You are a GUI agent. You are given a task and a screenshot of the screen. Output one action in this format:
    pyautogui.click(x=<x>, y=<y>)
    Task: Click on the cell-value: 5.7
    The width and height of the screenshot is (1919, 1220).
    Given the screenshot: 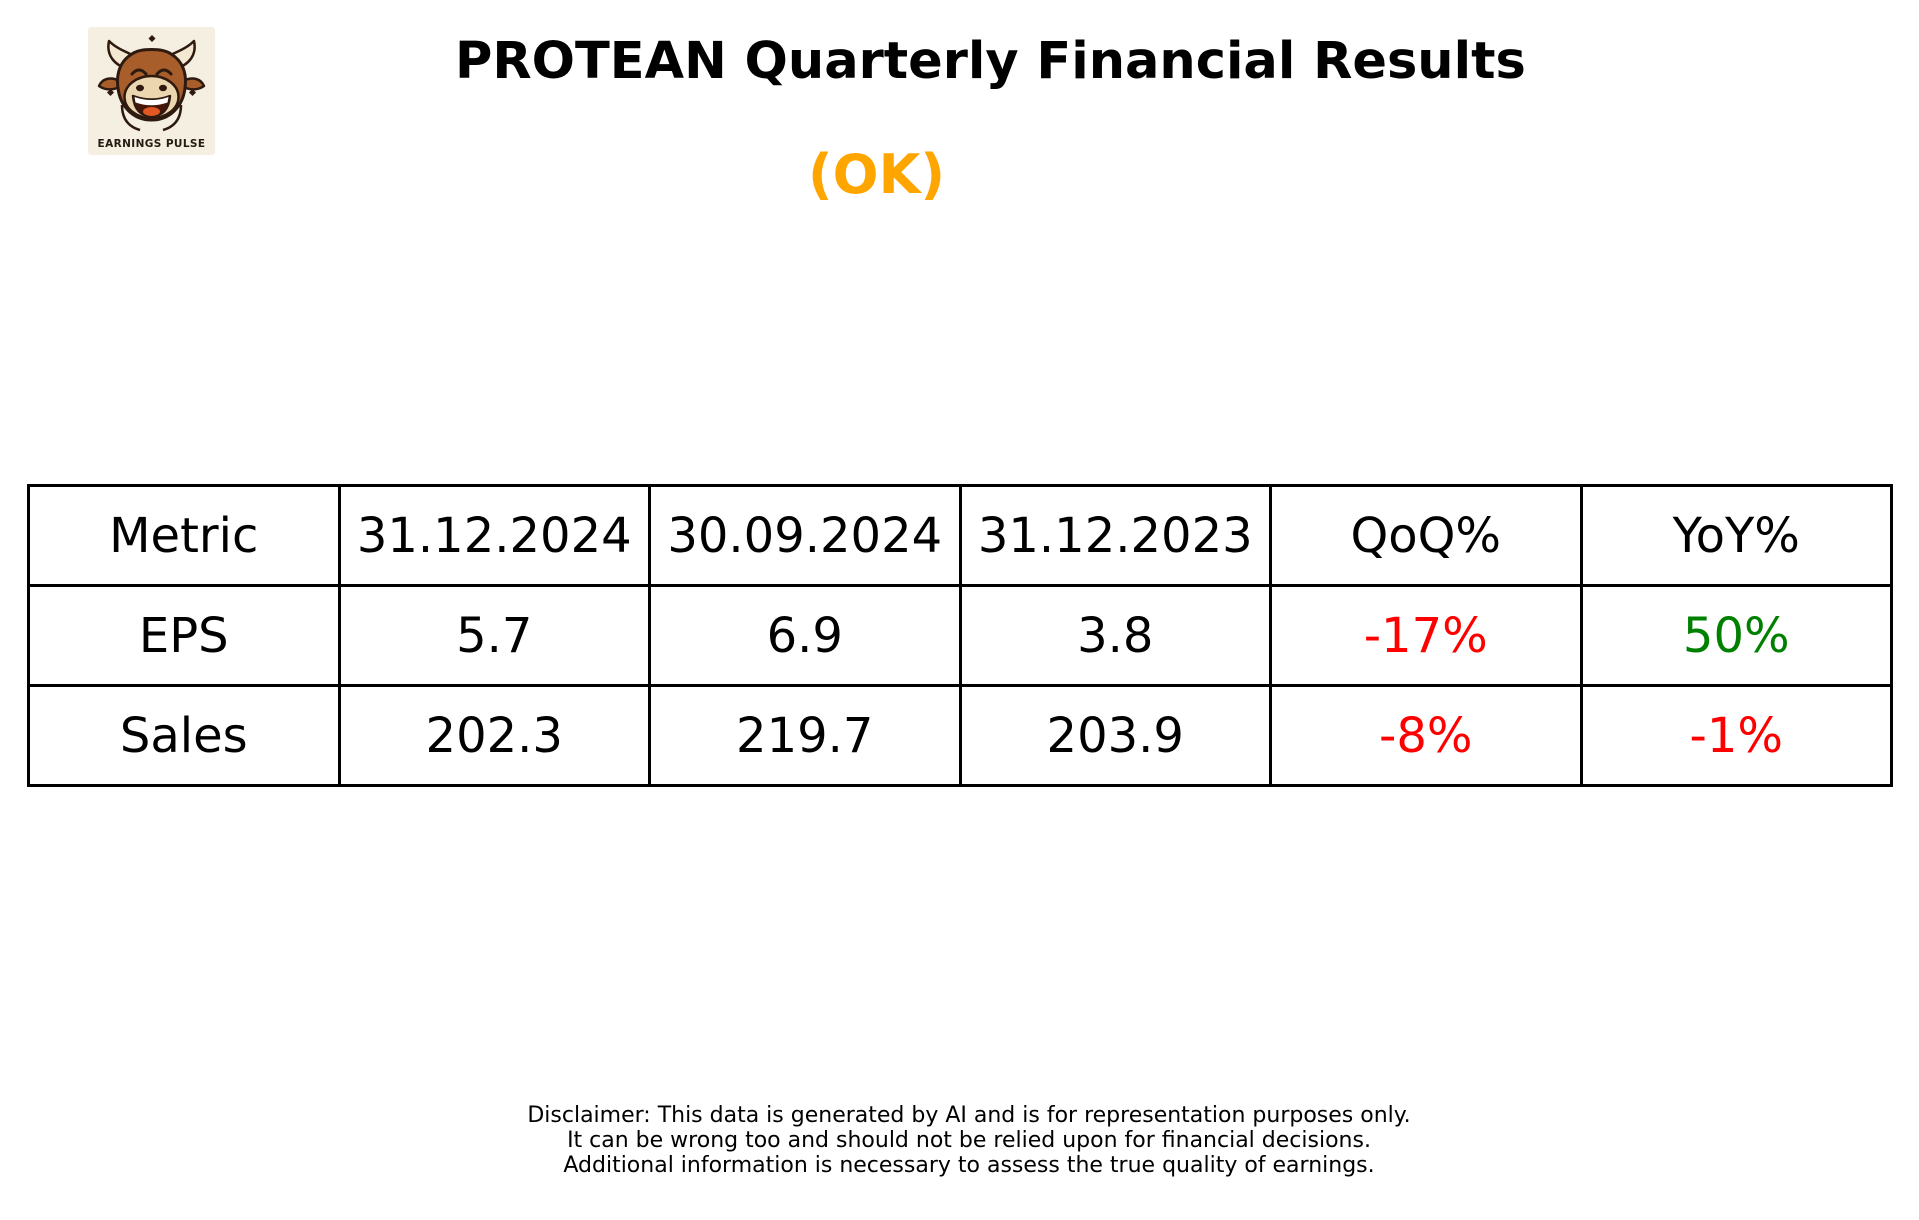 What is the action you would take?
    pyautogui.click(x=494, y=635)
    